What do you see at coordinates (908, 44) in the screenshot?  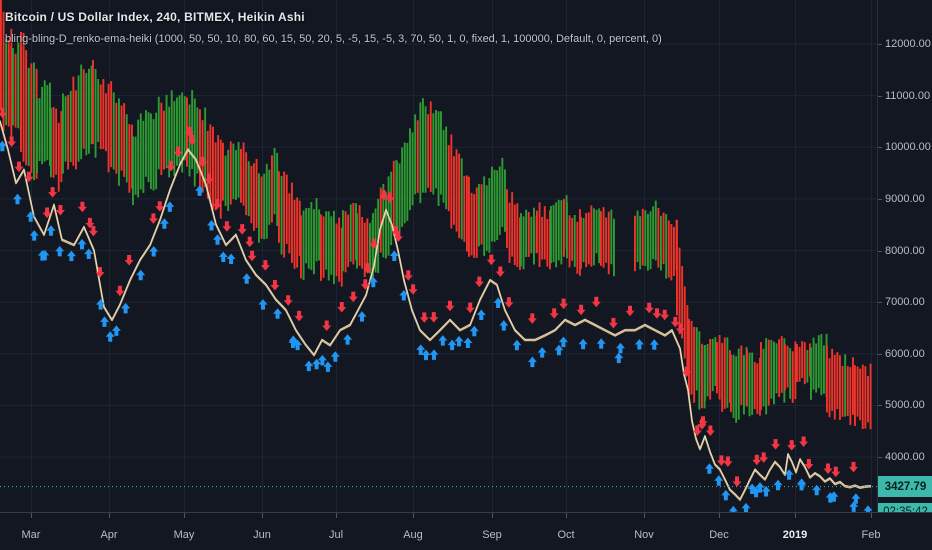 I see `price-axis-label: 12000.00` at bounding box center [908, 44].